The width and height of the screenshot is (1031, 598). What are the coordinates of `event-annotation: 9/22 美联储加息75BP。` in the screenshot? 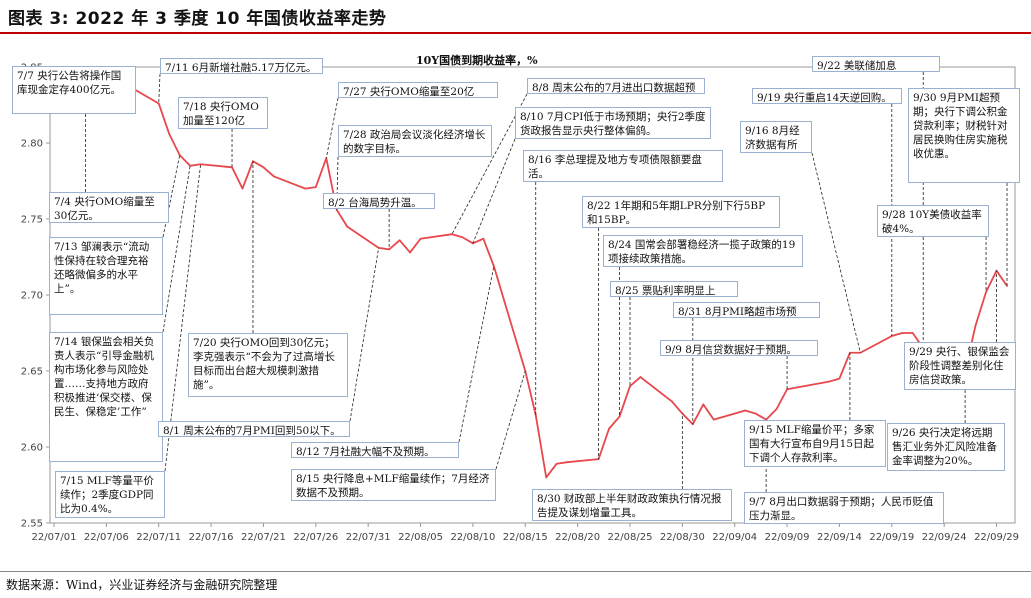 It's located at (876, 64).